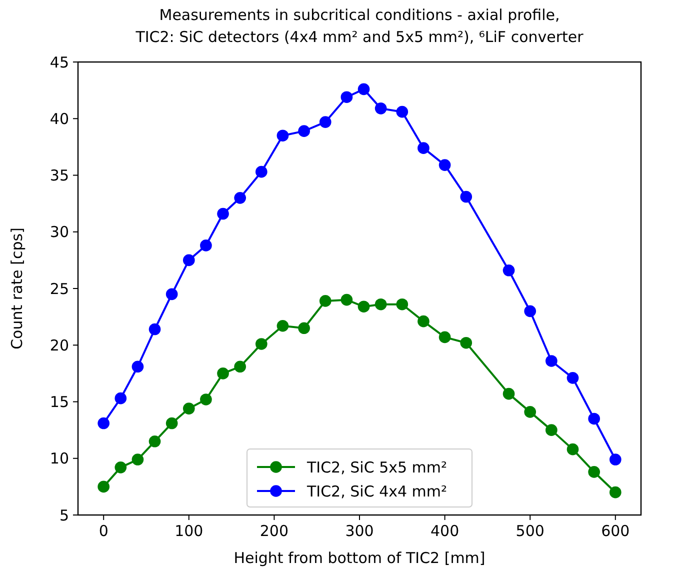  What do you see at coordinates (59, 175) in the screenshot?
I see `y-tick-label: 35` at bounding box center [59, 175].